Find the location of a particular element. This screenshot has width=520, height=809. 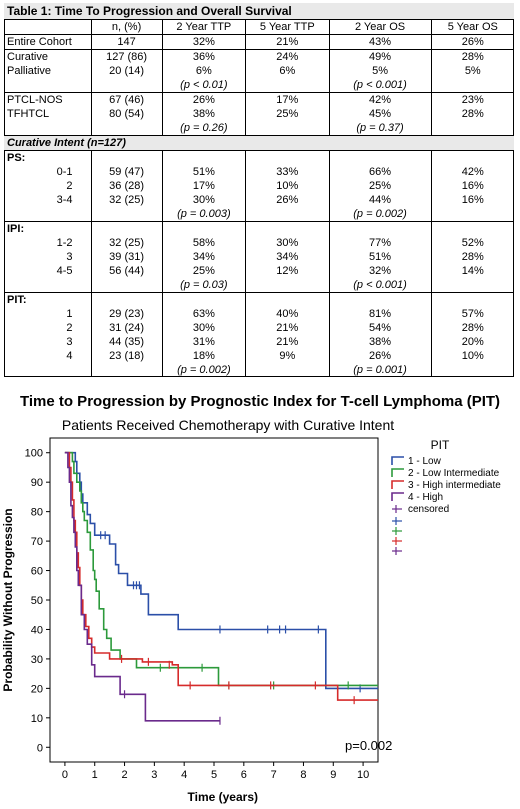

p-value: (p = 0.002) is located at coordinates (380, 214).